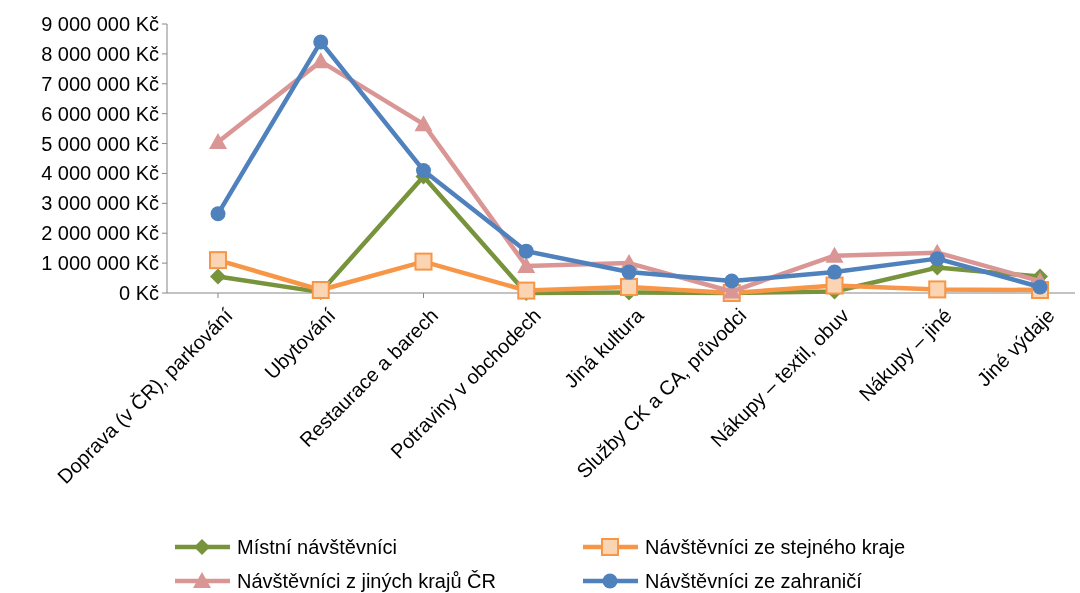  What do you see at coordinates (100, 83) in the screenshot?
I see `y-tick-label: 7 000 000 Kč` at bounding box center [100, 83].